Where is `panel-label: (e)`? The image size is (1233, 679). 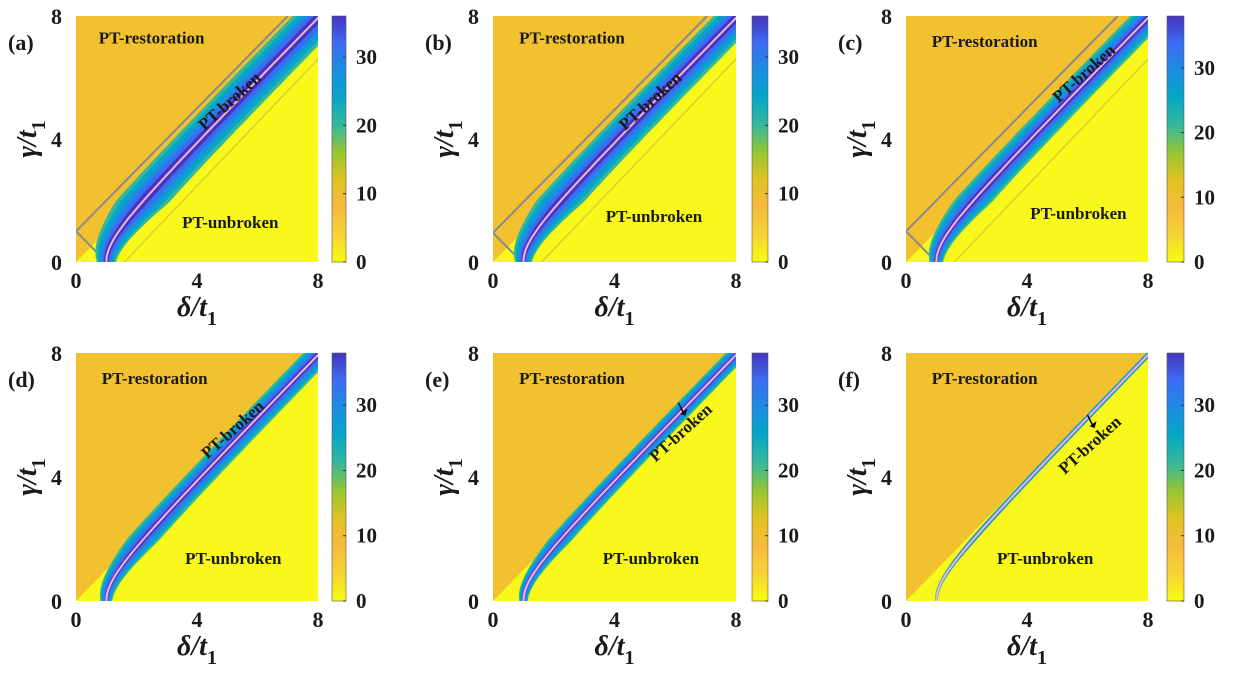 panel-label: (e) is located at coordinates (437, 379).